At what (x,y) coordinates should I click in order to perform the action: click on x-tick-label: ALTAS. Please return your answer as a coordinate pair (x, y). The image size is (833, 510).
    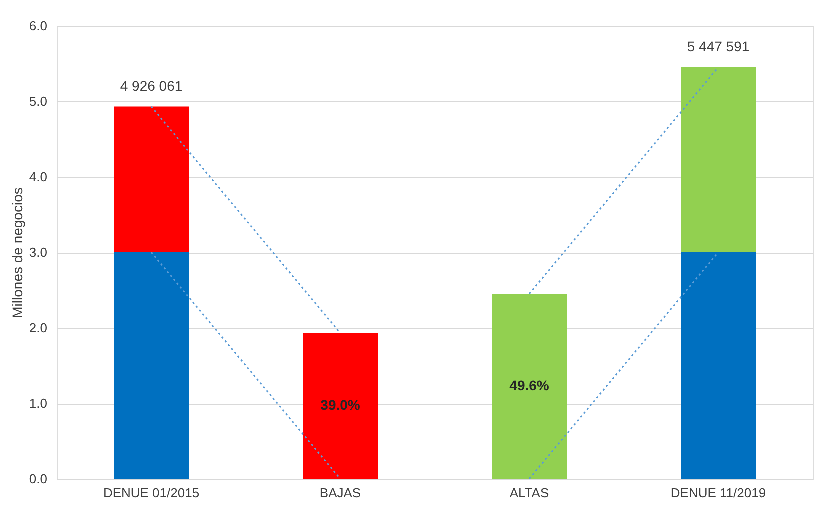
    Looking at the image, I should click on (530, 493).